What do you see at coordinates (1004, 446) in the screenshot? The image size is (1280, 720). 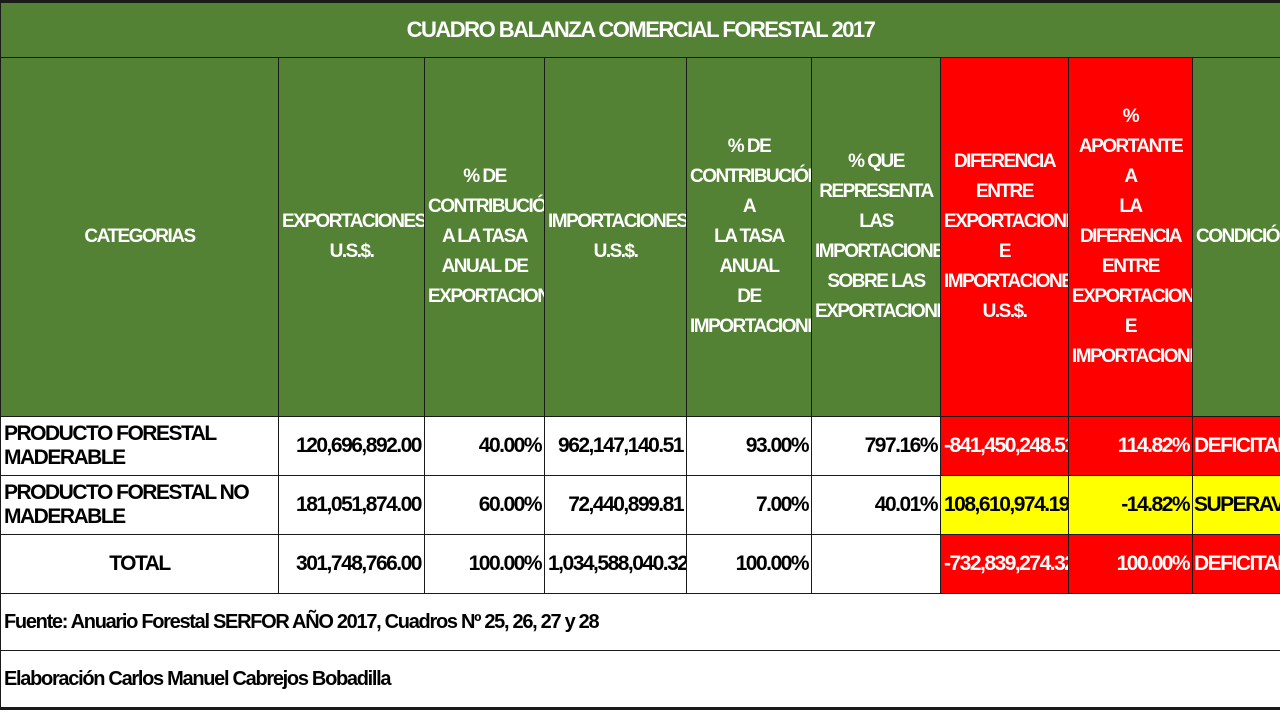 I see `cell-diferencia: -841,450,248.51` at bounding box center [1004, 446].